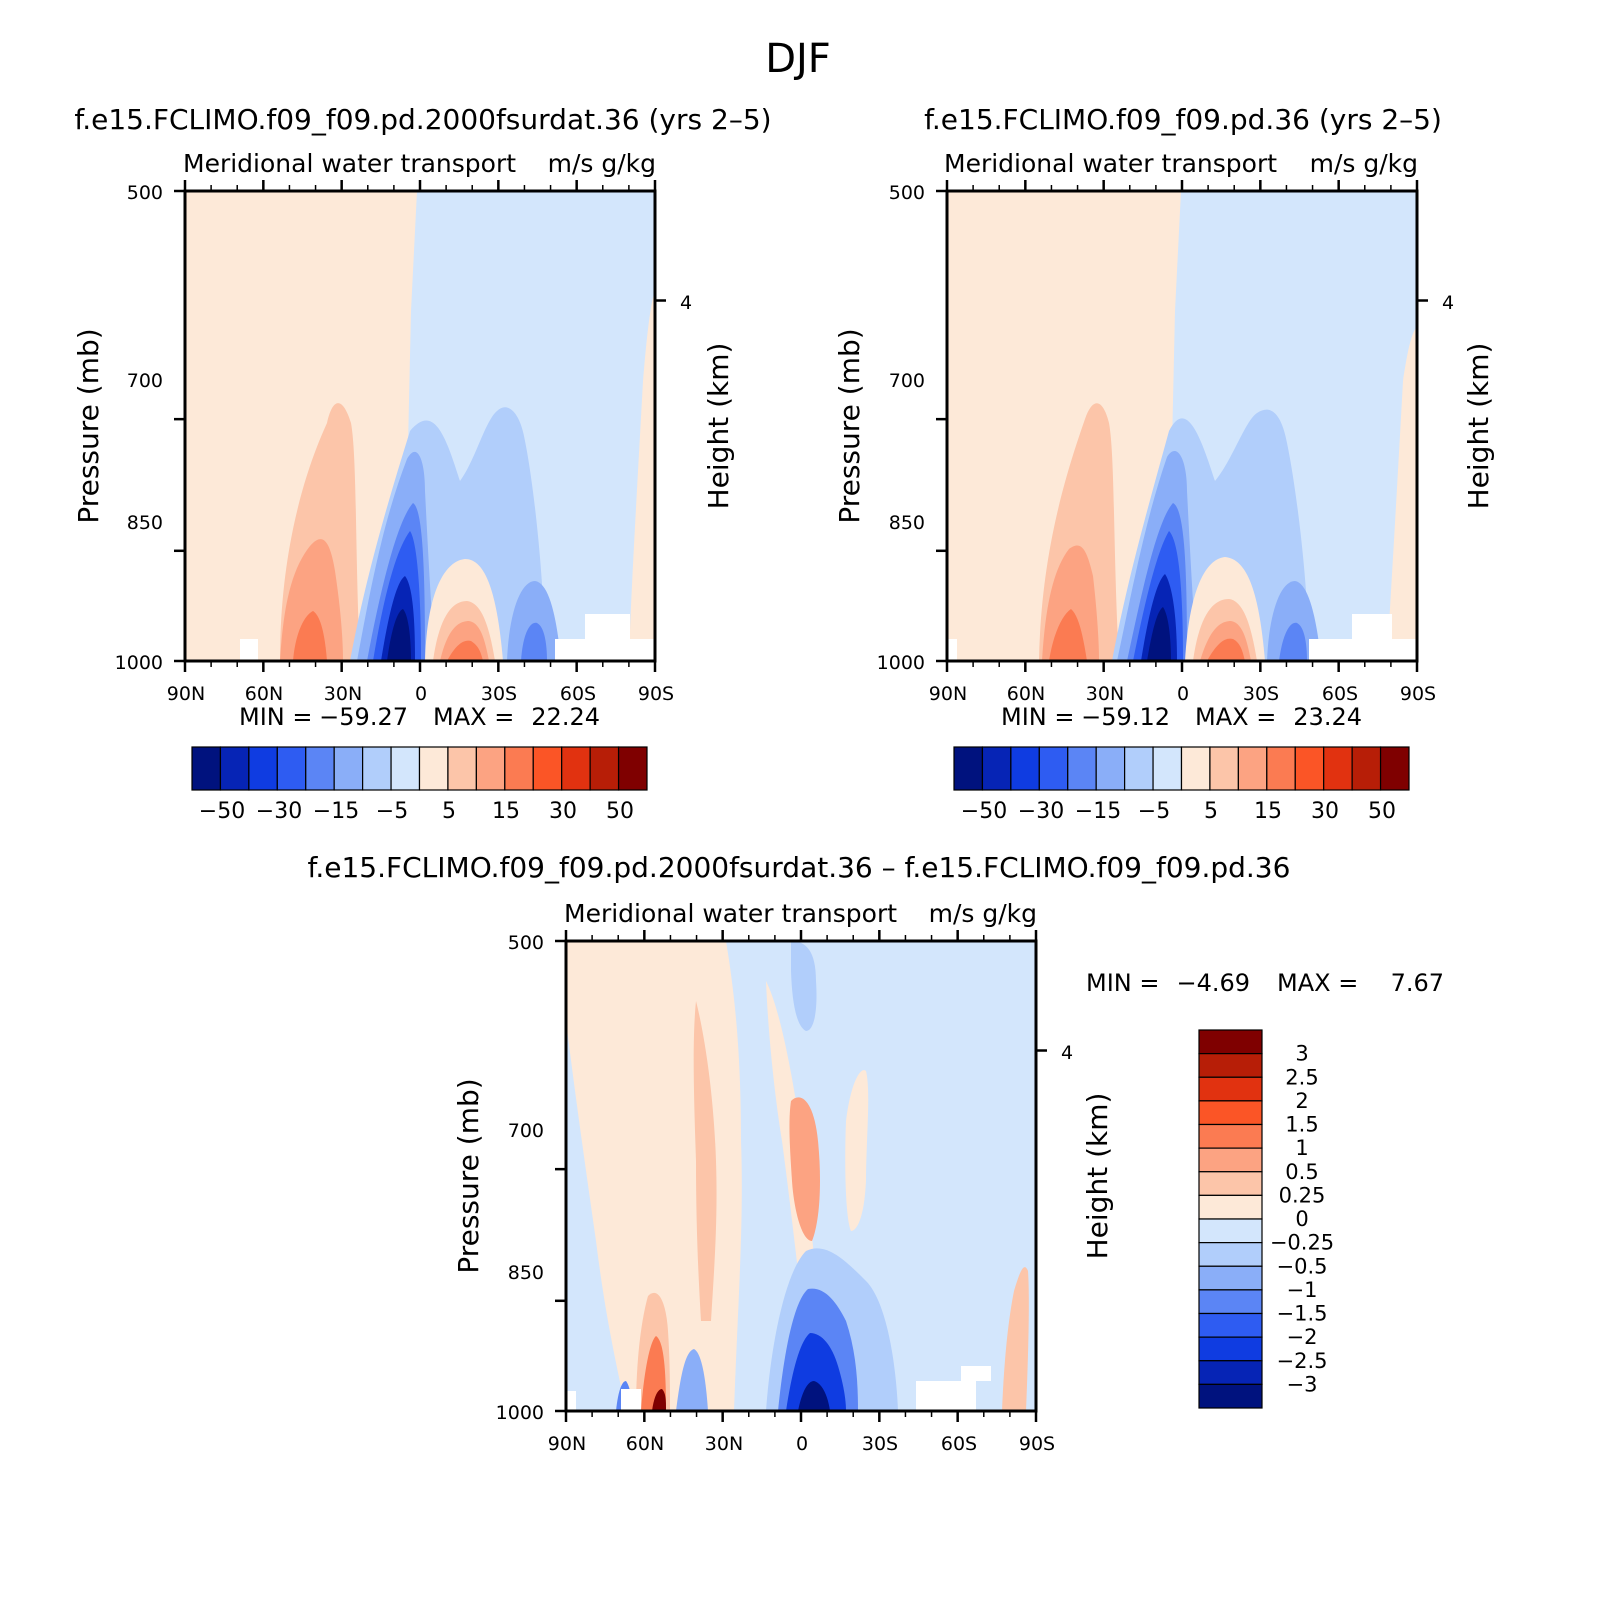  I want to click on panel-2-right-tick-4: 4, so click(1448, 303).